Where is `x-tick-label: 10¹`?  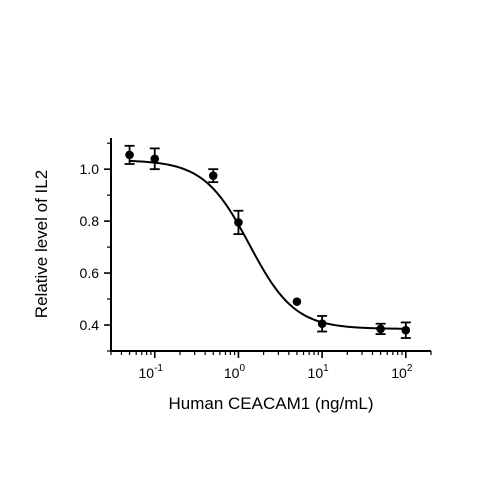
x-tick-label: 10¹ is located at coordinates (319, 372).